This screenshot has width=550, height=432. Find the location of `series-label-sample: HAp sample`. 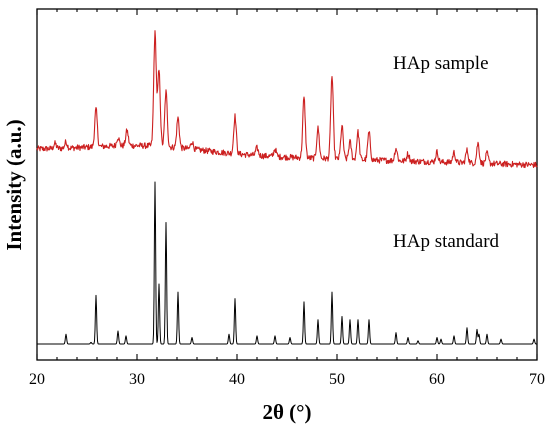

series-label-sample: HAp sample is located at coordinates (441, 63).